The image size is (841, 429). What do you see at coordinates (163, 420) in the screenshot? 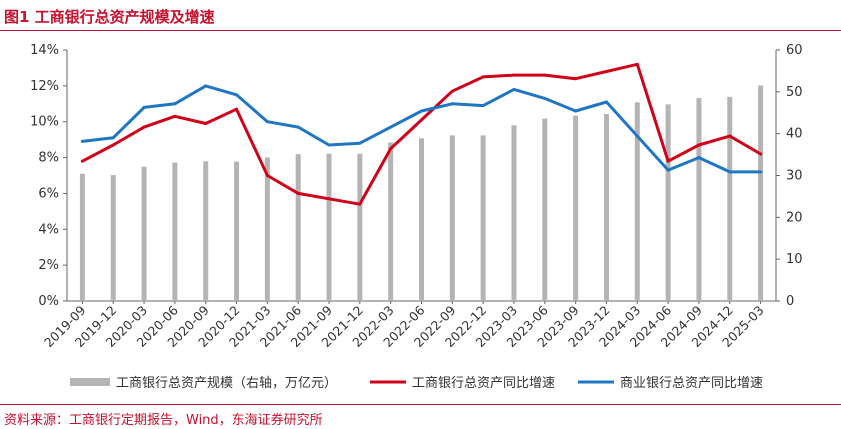
I see `source-note: 资料来源：工商银行定期报告，Wind，东海证券研究所` at bounding box center [163, 420].